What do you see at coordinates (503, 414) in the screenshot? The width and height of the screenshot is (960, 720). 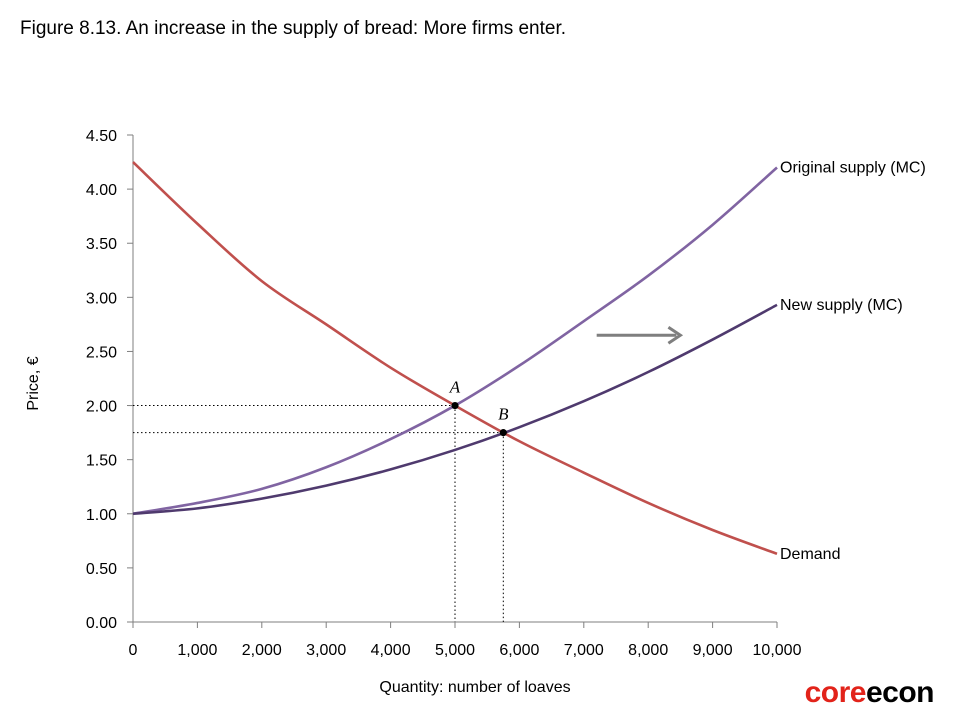 I see `point-label-b: B` at bounding box center [503, 414].